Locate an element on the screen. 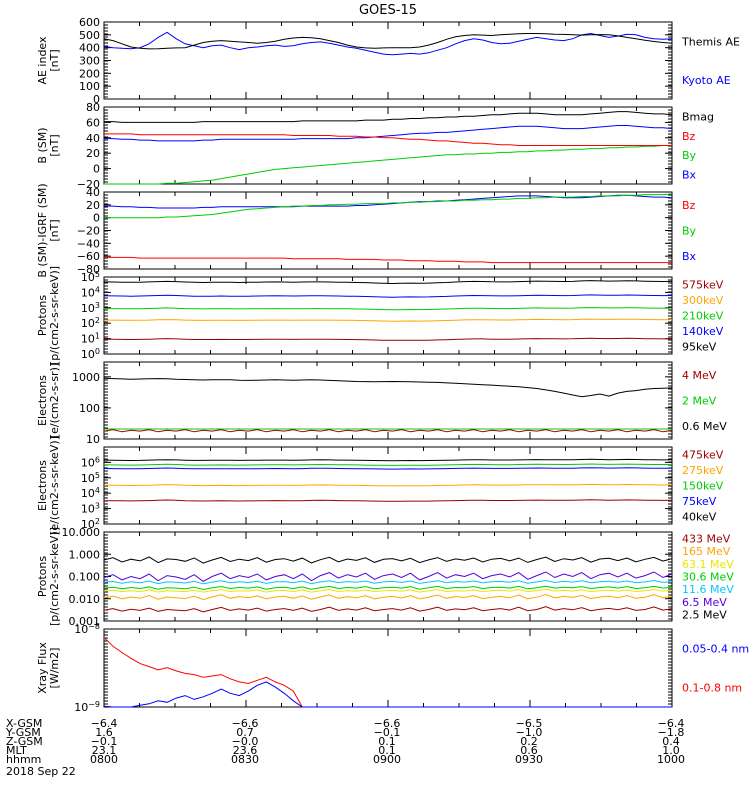 Image resolution: width=750 pixels, height=800 pixels. trace-0-05-0-4-nm is located at coordinates (387, 694).